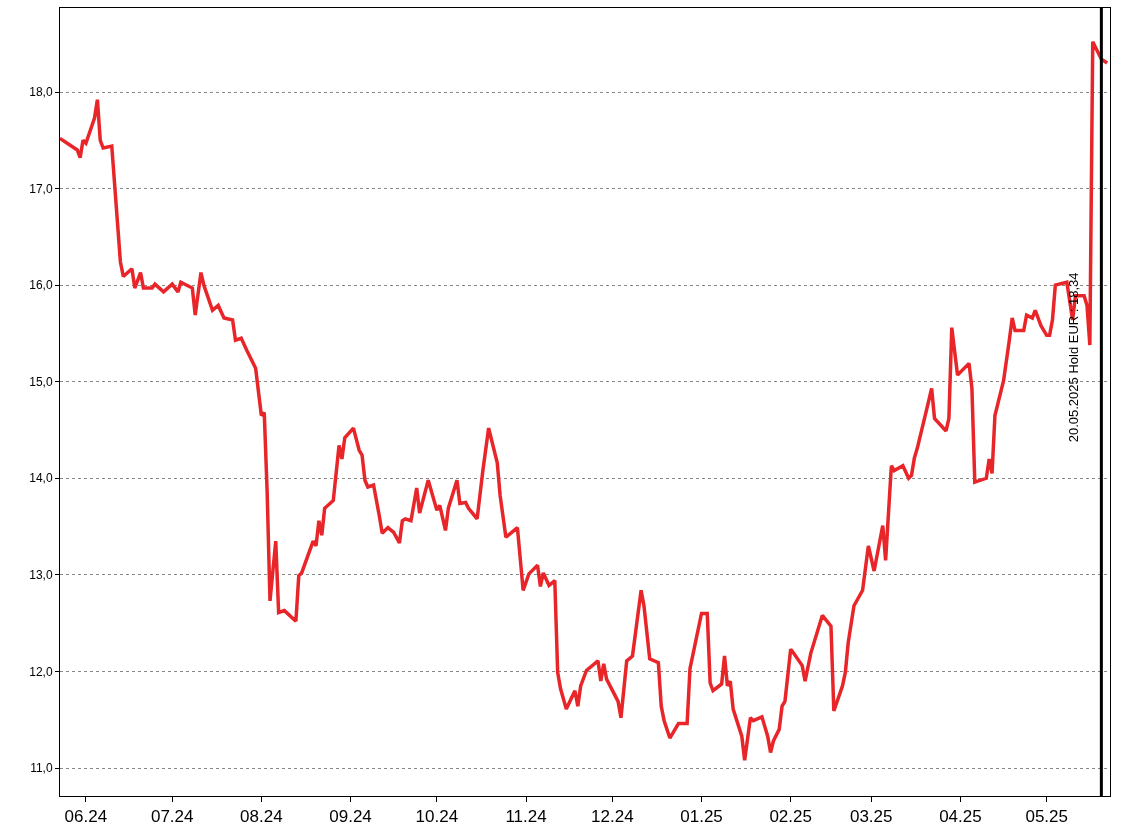  What do you see at coordinates (612, 817) in the screenshot?
I see `x-tick-label: 12.24` at bounding box center [612, 817].